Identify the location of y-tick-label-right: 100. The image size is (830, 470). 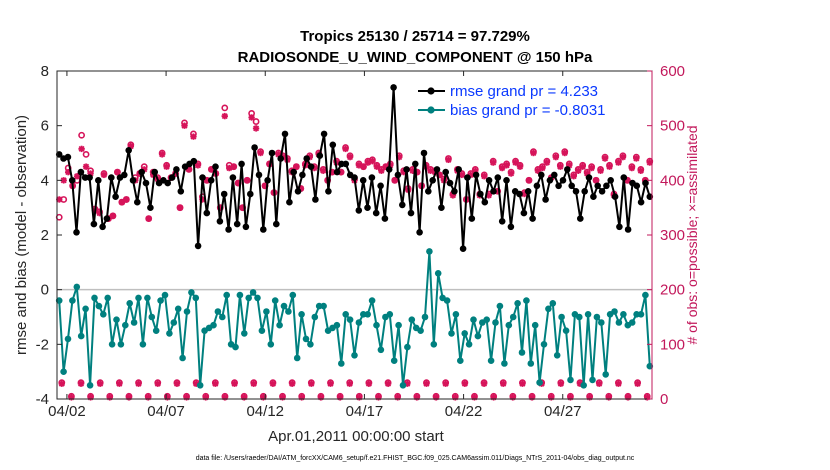
(672, 344).